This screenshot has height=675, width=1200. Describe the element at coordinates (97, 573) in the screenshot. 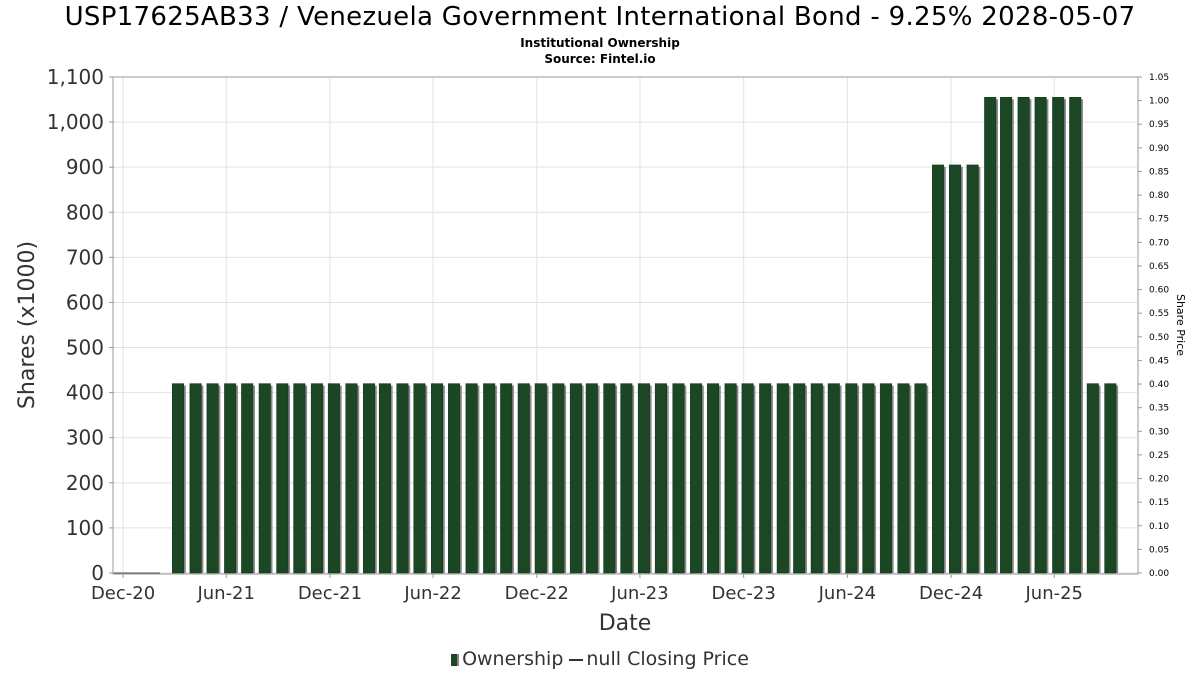

I see `y-tick-label: 0` at that location.